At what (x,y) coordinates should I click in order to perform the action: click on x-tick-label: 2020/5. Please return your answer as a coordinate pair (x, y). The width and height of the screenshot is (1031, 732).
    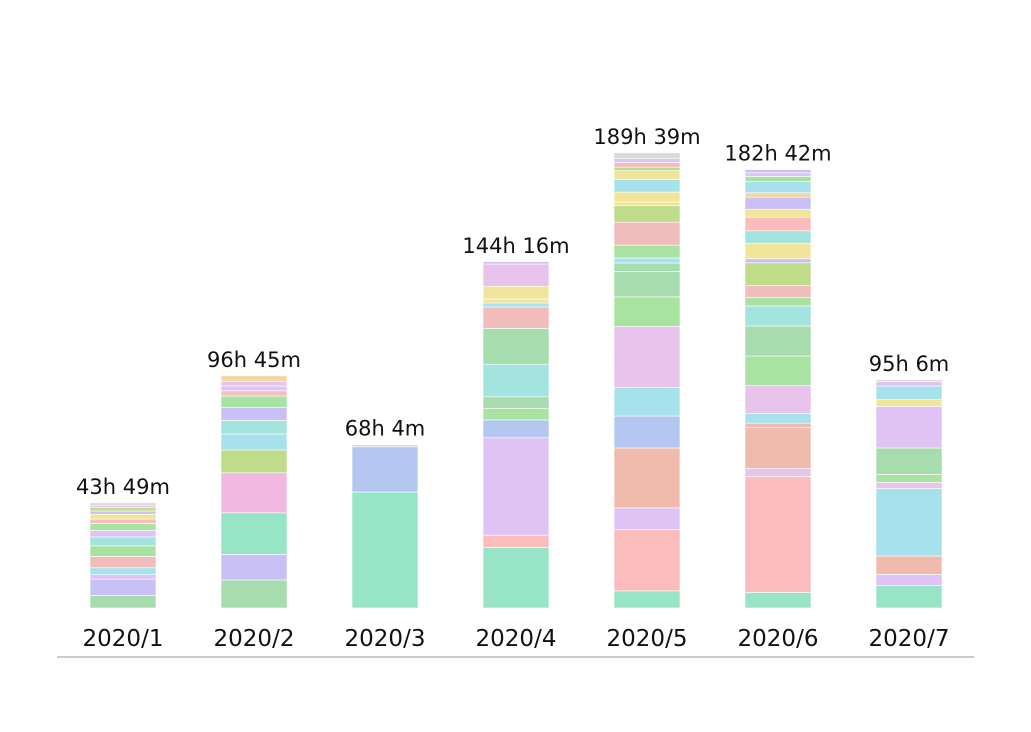
    Looking at the image, I should click on (647, 639).